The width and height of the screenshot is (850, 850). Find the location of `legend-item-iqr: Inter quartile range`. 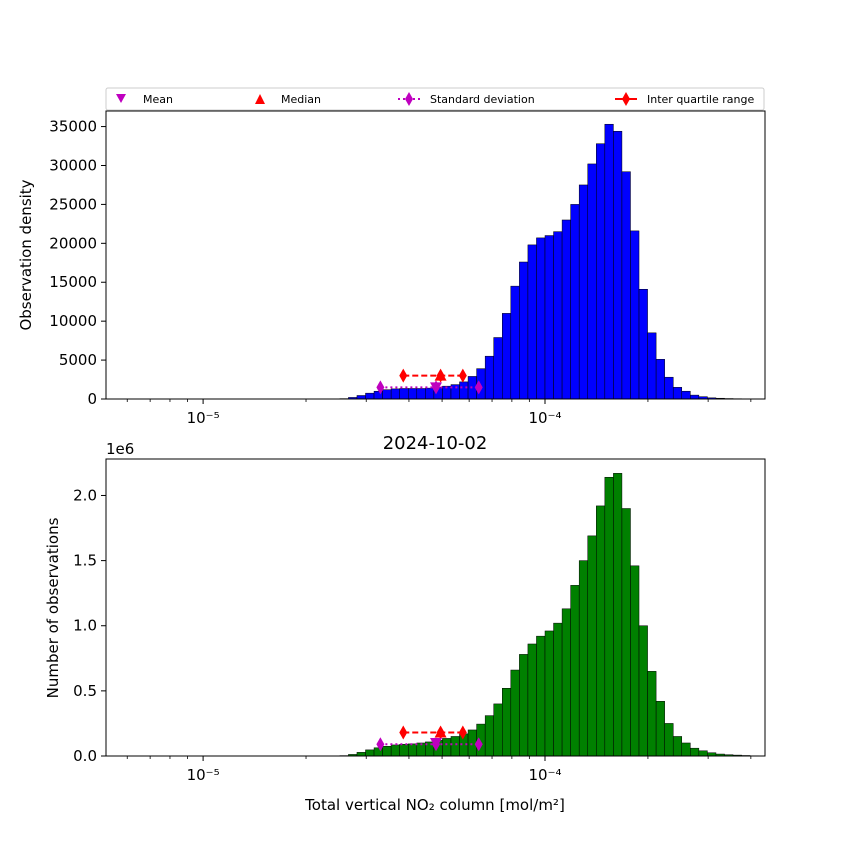

legend-item-iqr: Inter quartile range is located at coordinates (684, 99).